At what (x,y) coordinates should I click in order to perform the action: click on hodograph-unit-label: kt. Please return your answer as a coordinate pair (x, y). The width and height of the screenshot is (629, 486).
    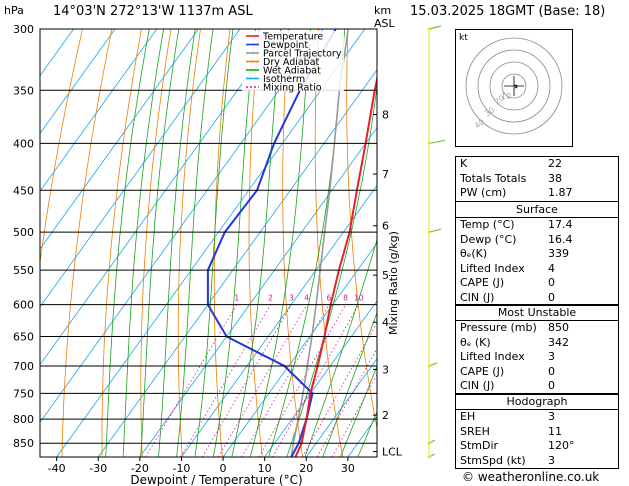
    Looking at the image, I should click on (463, 38).